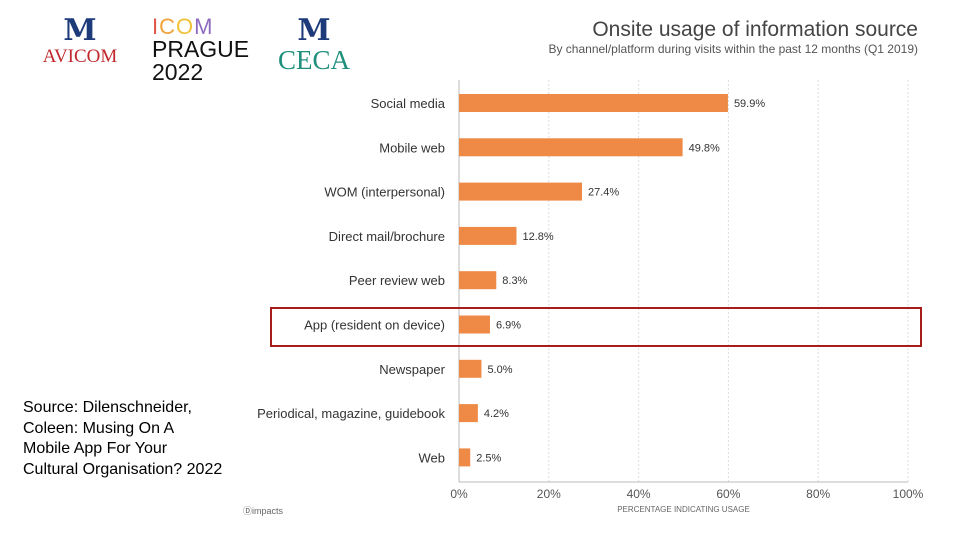  I want to click on icom-letter: I, so click(156, 26).